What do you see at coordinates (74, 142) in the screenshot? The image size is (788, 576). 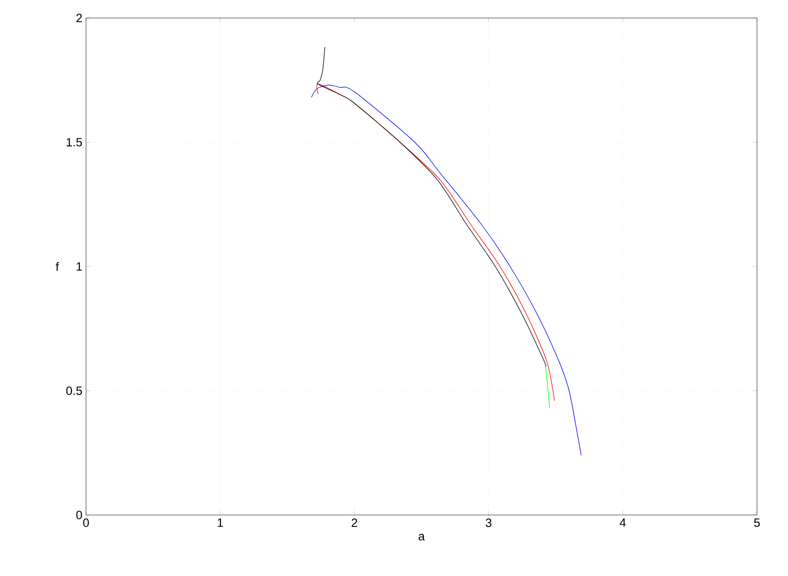 I see `y-tick-label: 1.5` at bounding box center [74, 142].